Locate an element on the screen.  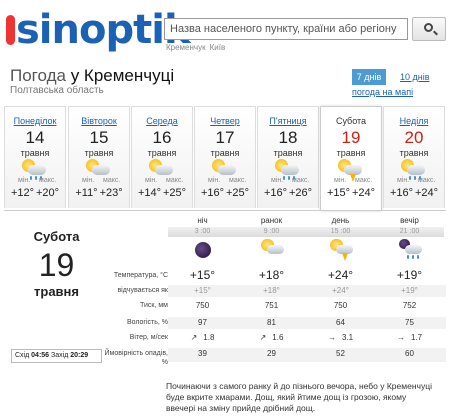
search-icon is located at coordinates (428, 27).